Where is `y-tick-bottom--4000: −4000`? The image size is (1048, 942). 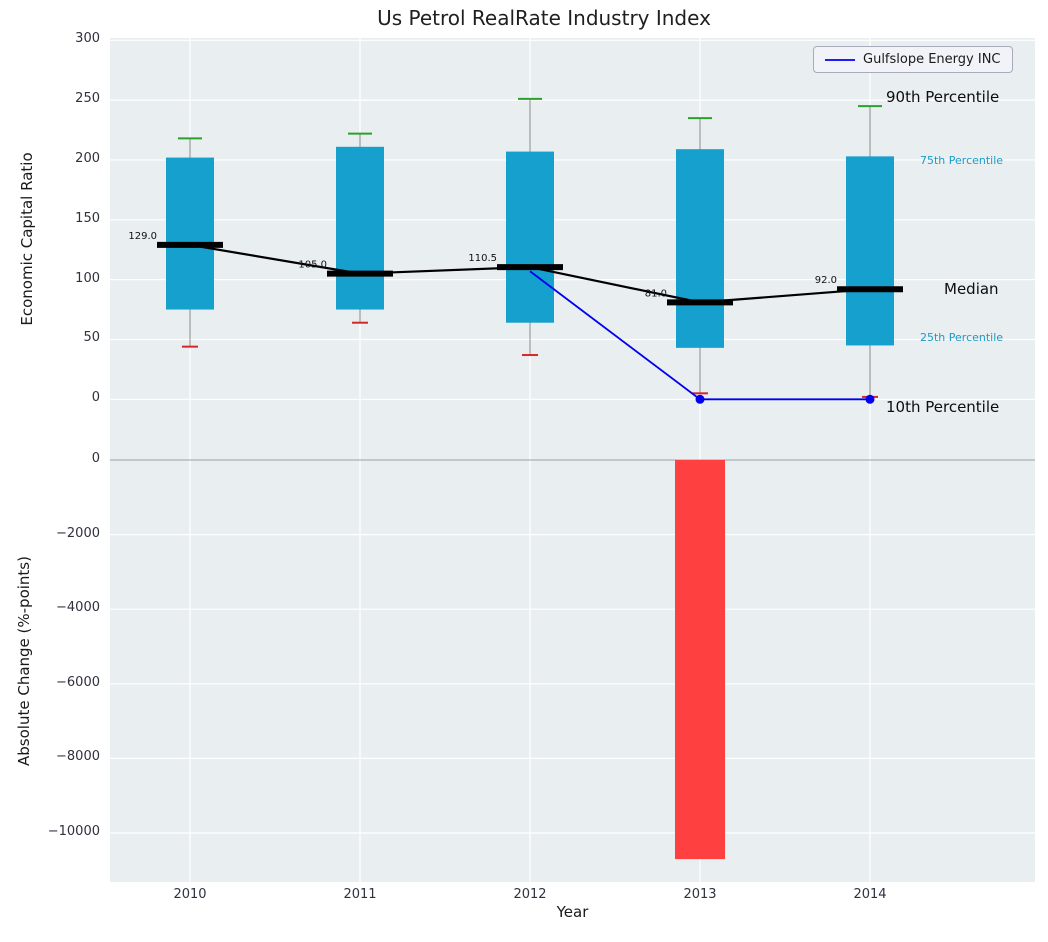 y-tick-bottom--4000: −4000 is located at coordinates (78, 608).